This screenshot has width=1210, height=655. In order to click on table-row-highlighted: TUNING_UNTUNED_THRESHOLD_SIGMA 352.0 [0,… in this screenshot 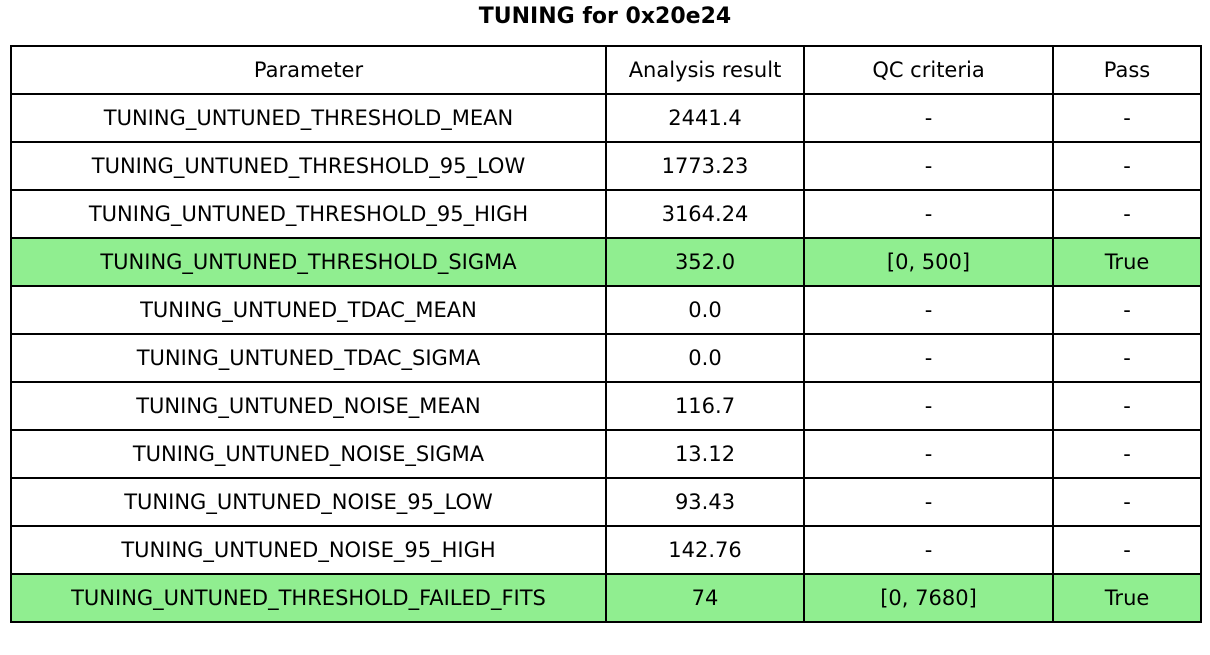, I will do `click(606, 262)`.